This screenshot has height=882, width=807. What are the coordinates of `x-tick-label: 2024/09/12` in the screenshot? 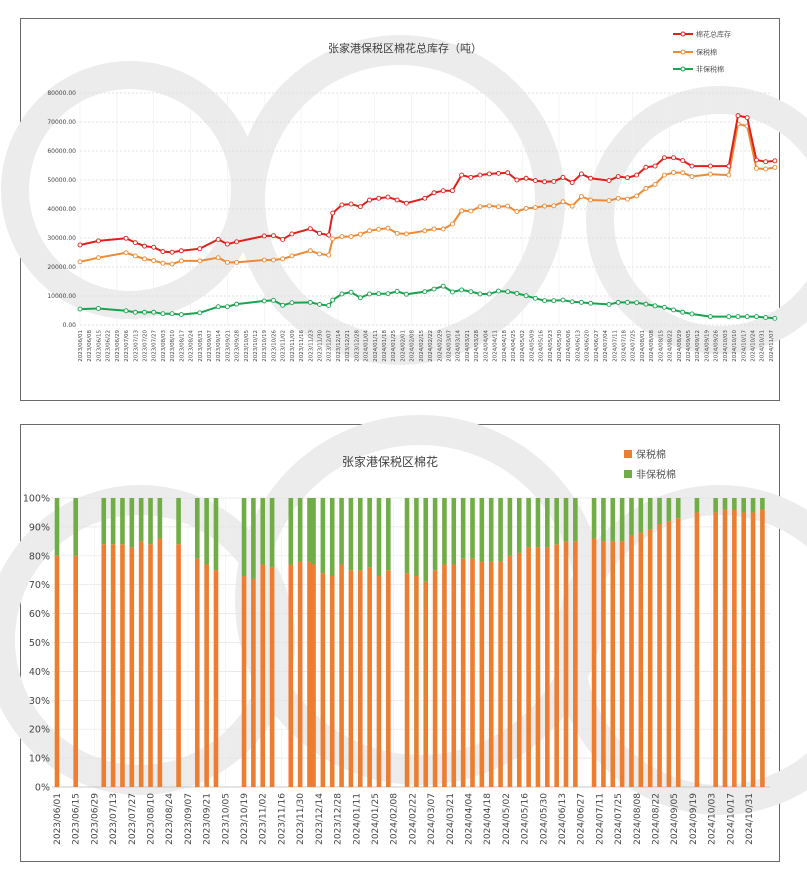 It's located at (698, 346).